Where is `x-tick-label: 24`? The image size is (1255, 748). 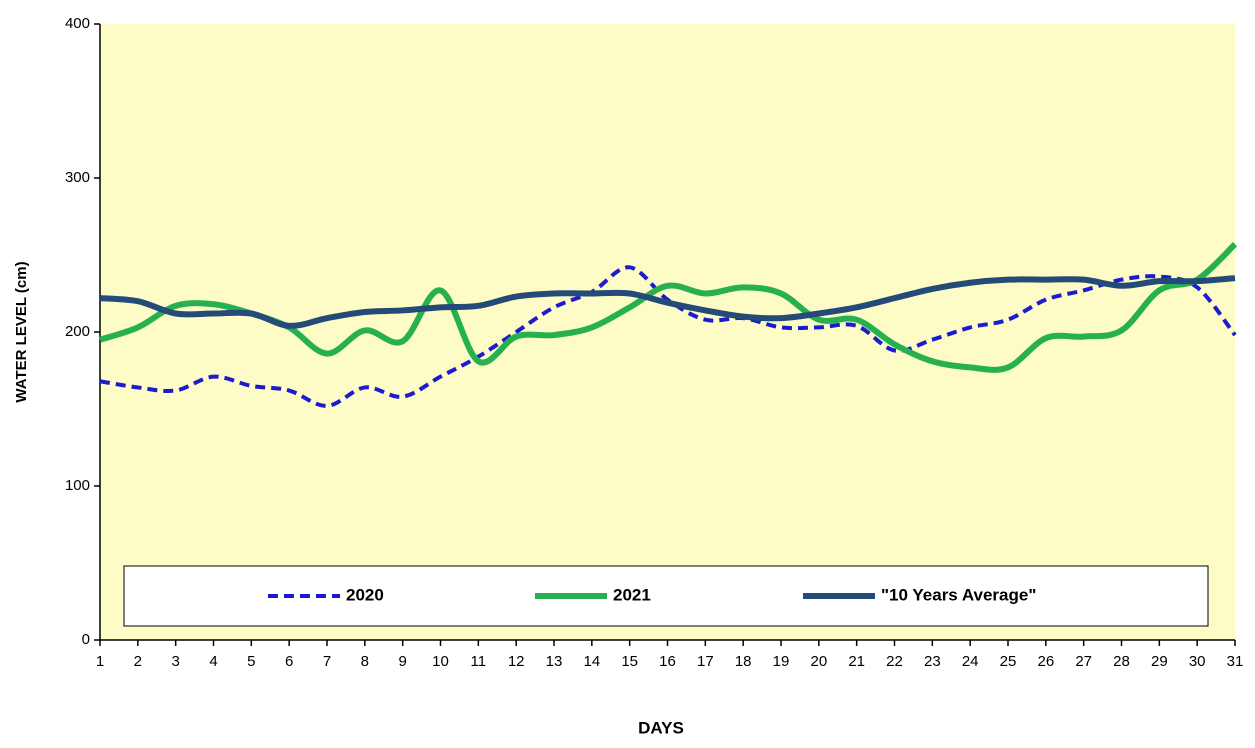 x-tick-label: 24 is located at coordinates (970, 661).